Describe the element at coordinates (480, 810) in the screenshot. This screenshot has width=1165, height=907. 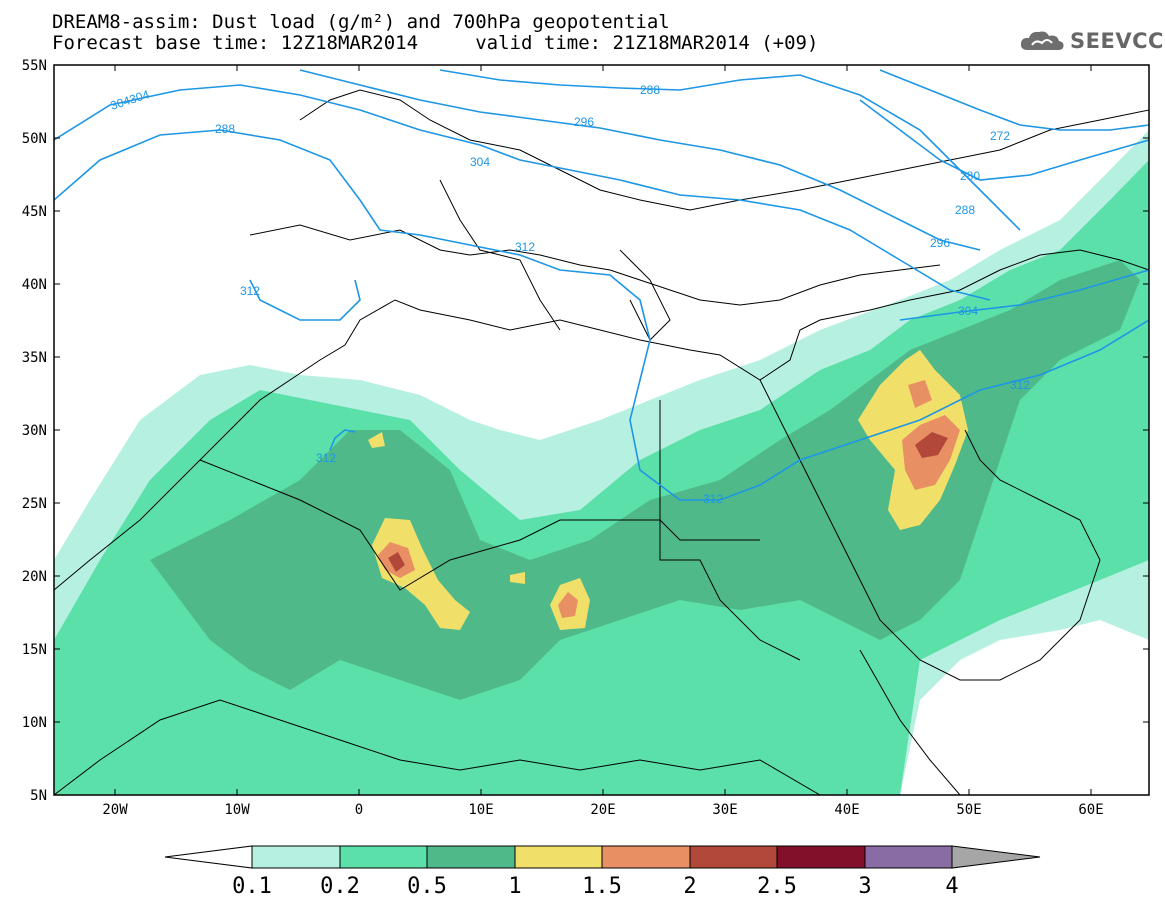
I see `lon-label: 10E` at that location.